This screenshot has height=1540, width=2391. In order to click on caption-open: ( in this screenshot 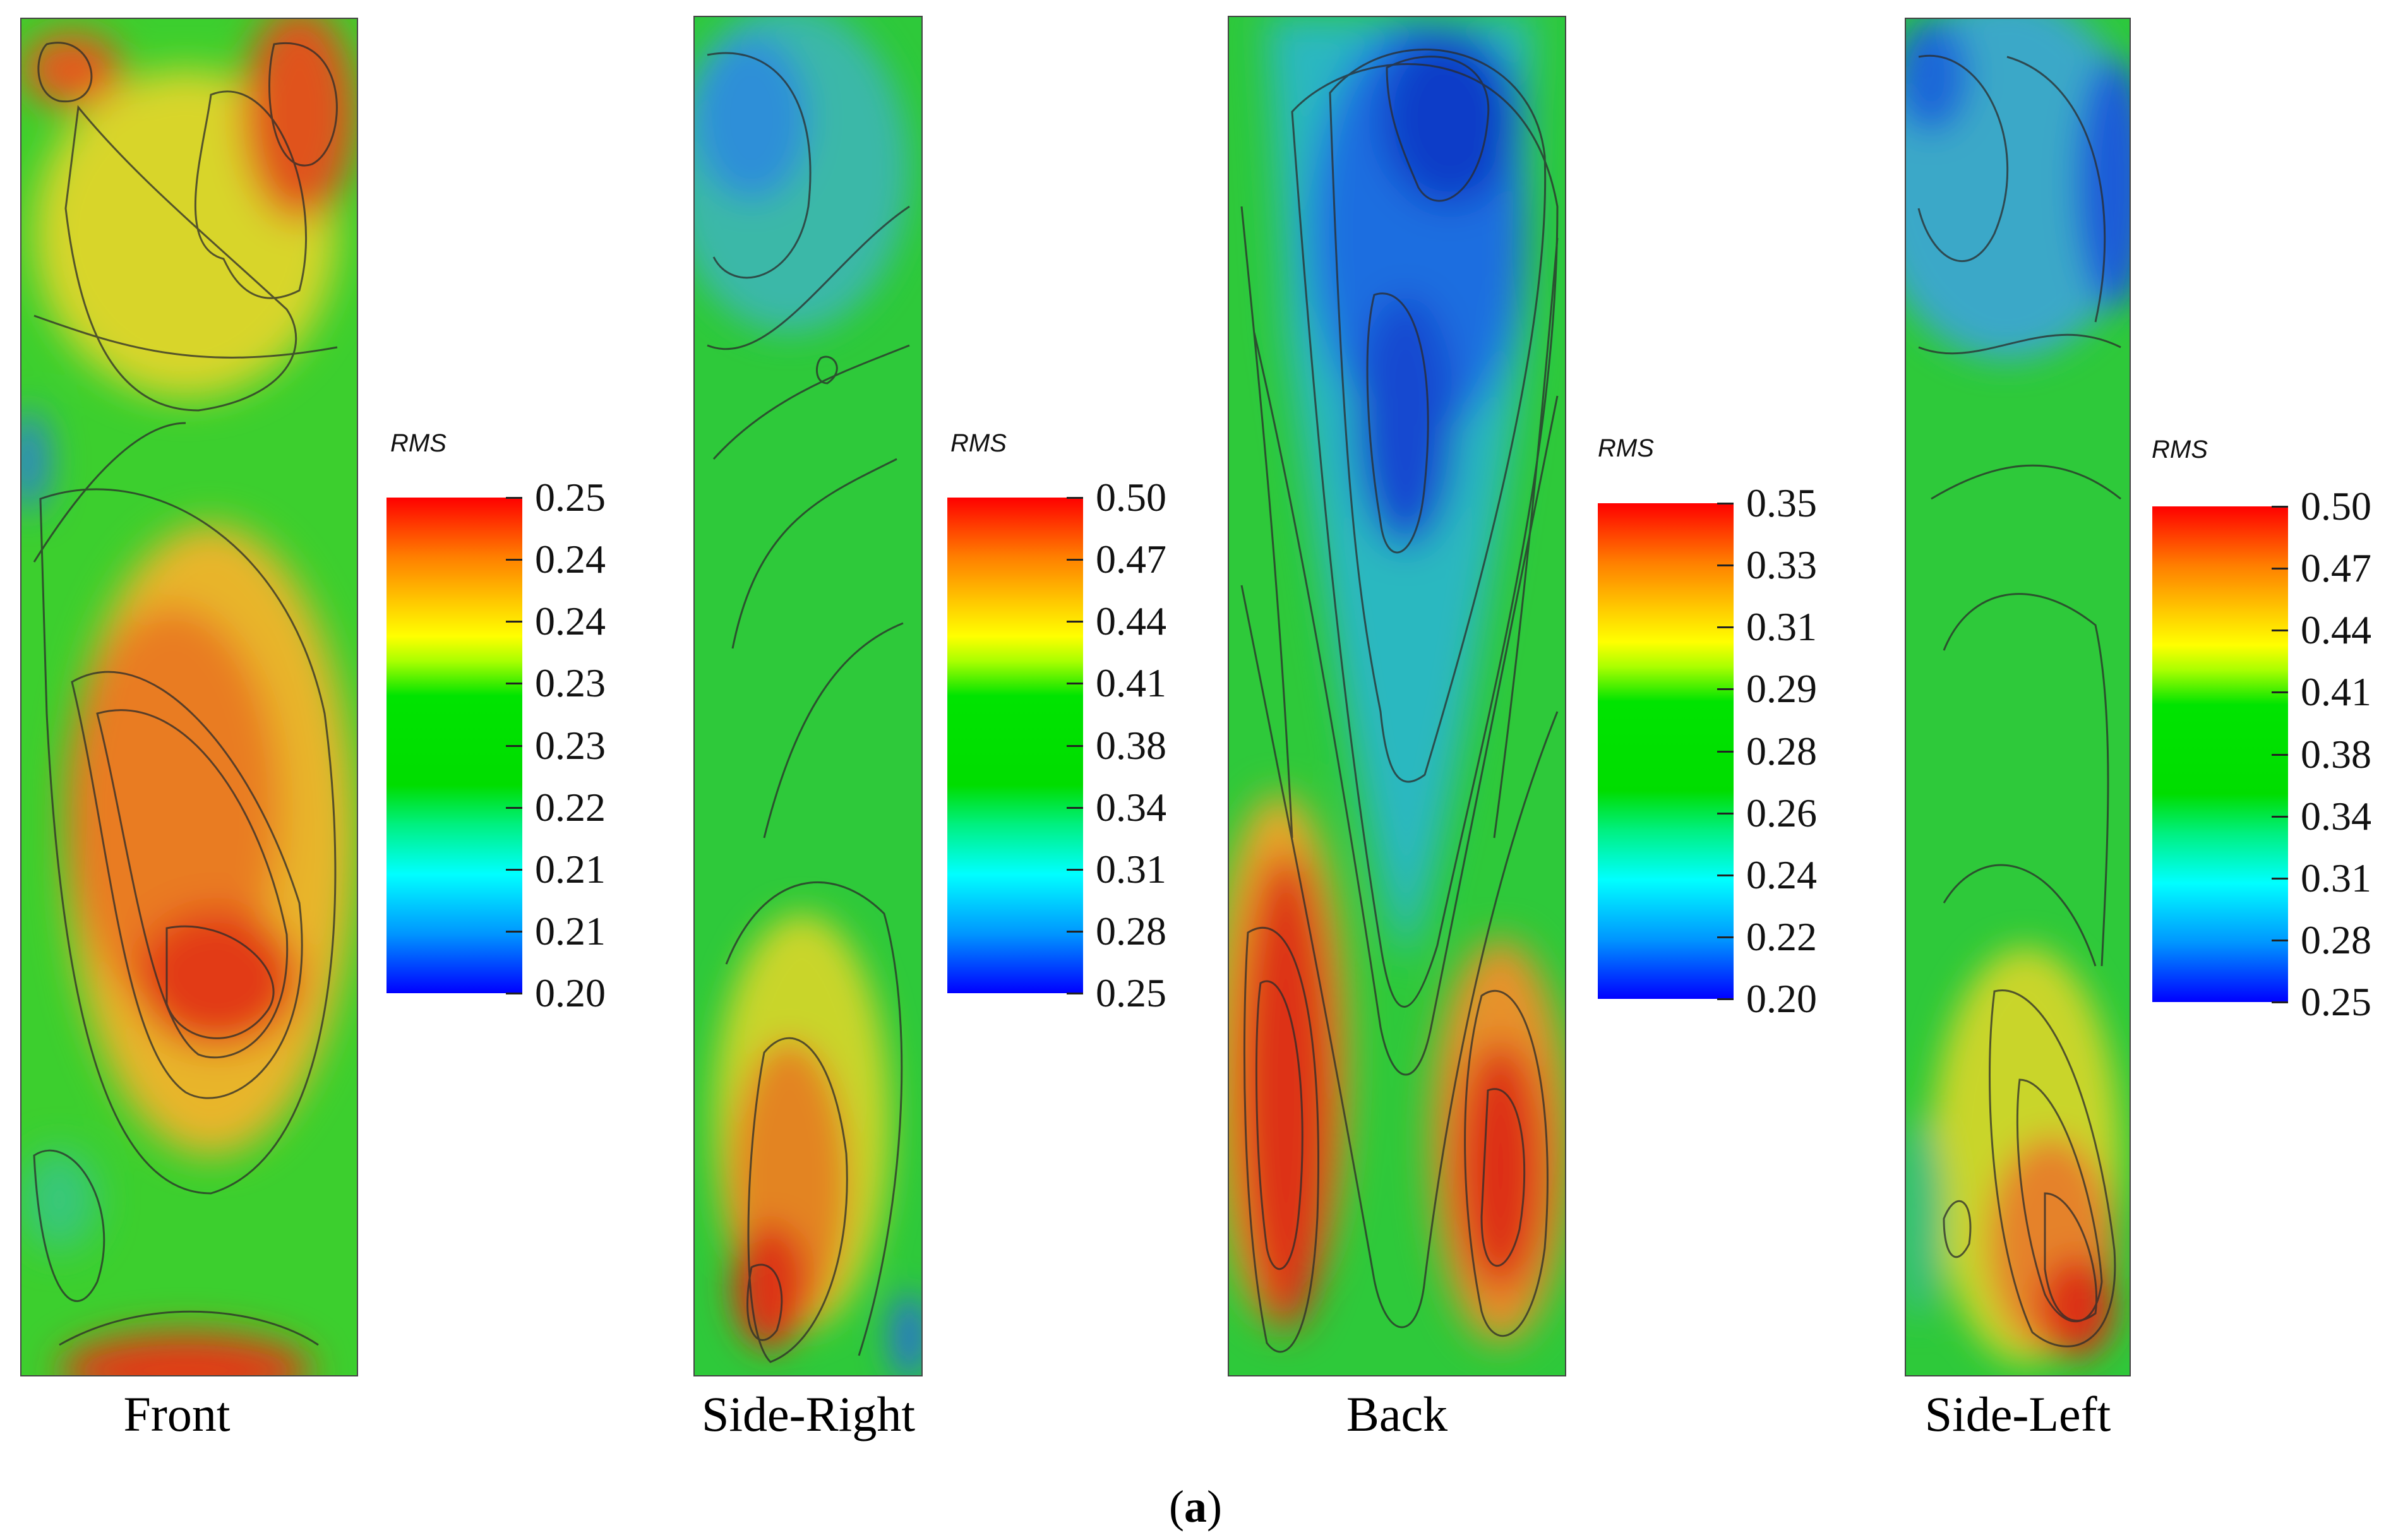, I will do `click(1177, 1506)`.